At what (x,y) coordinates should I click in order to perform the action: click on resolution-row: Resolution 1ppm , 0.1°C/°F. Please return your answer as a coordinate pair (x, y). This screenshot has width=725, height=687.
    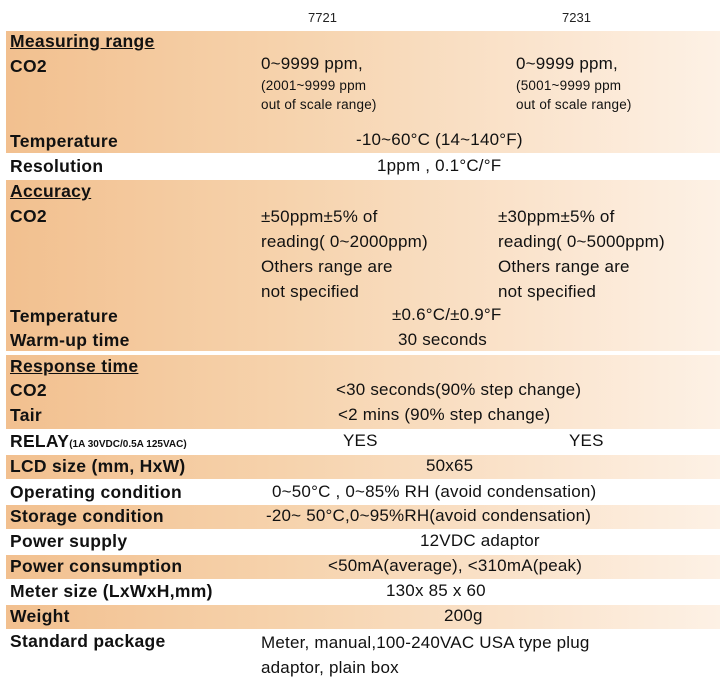
    Looking at the image, I should click on (363, 167).